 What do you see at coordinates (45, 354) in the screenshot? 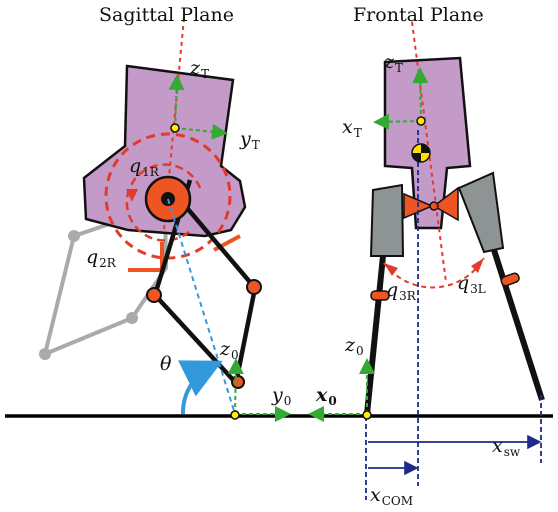
I see `swing-ankle` at bounding box center [45, 354].